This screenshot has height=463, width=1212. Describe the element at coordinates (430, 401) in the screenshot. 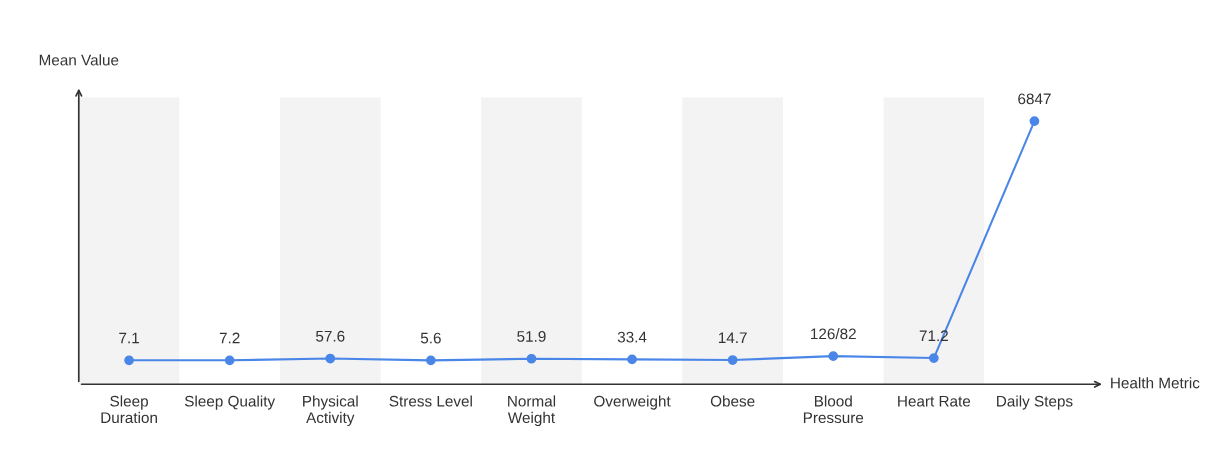

I see `x-tick-label: Stress Level` at that location.